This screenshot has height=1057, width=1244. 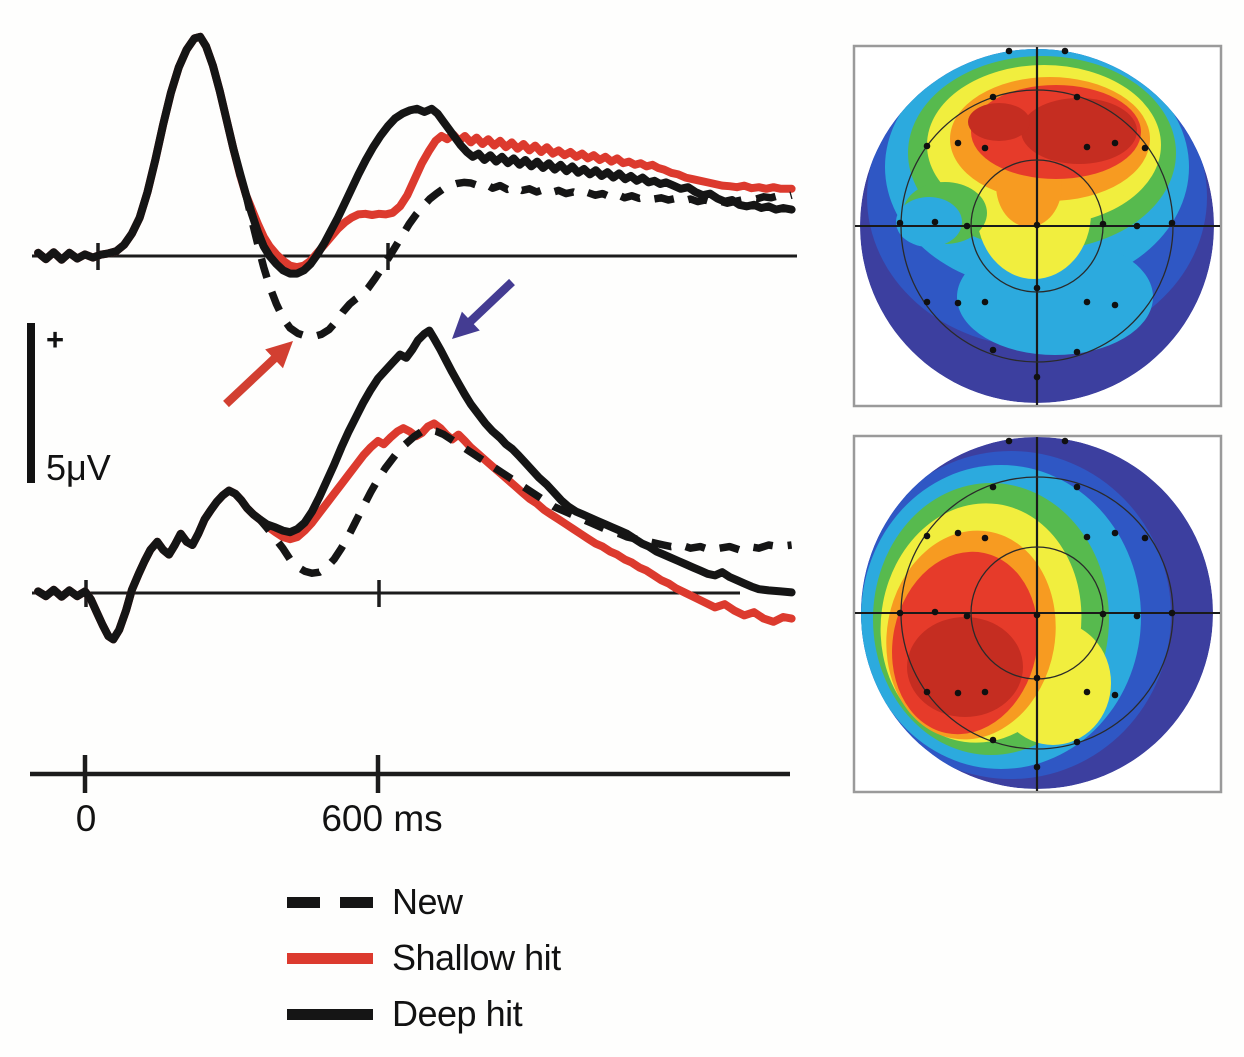 What do you see at coordinates (965, 667) in the screenshot?
I see `lower-topomap-band` at bounding box center [965, 667].